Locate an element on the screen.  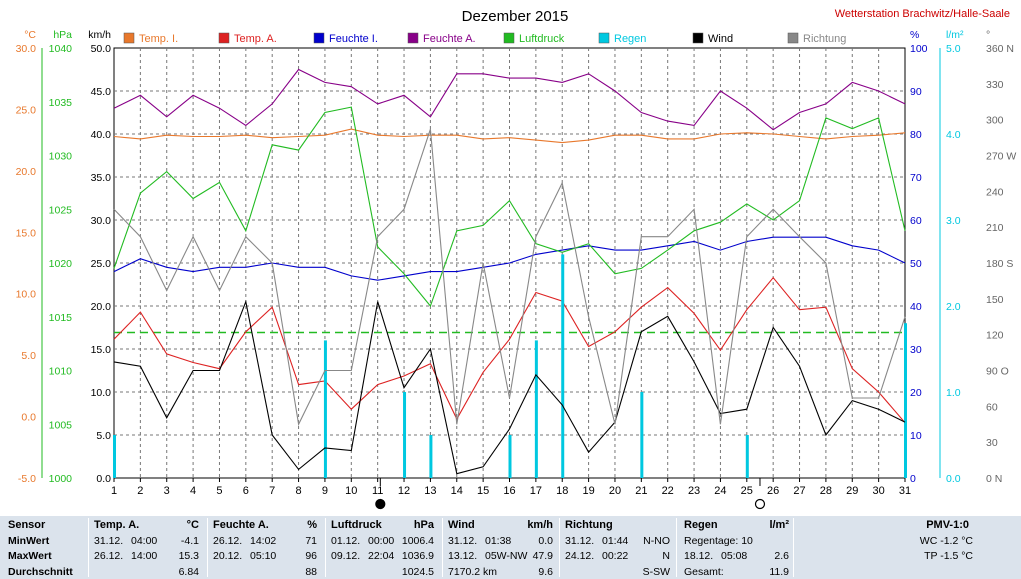
humidity-min-val: 71 is located at coordinates (311, 541).